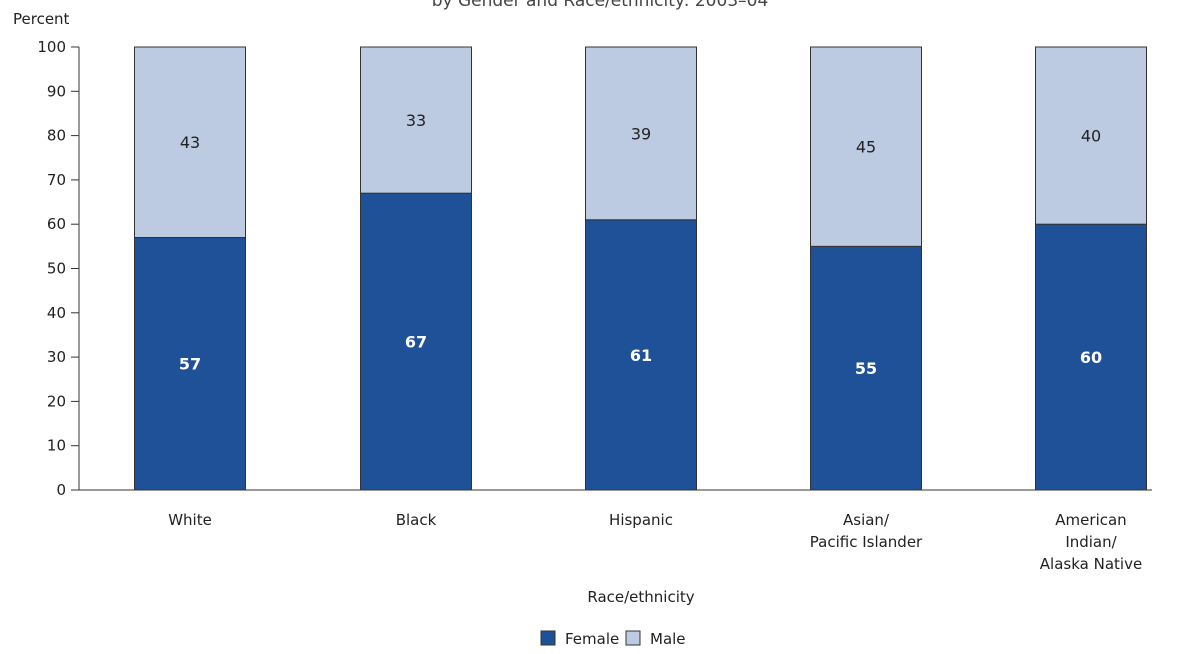 The width and height of the screenshot is (1200, 654). What do you see at coordinates (56, 401) in the screenshot?
I see `y-tick-label: 20` at bounding box center [56, 401].